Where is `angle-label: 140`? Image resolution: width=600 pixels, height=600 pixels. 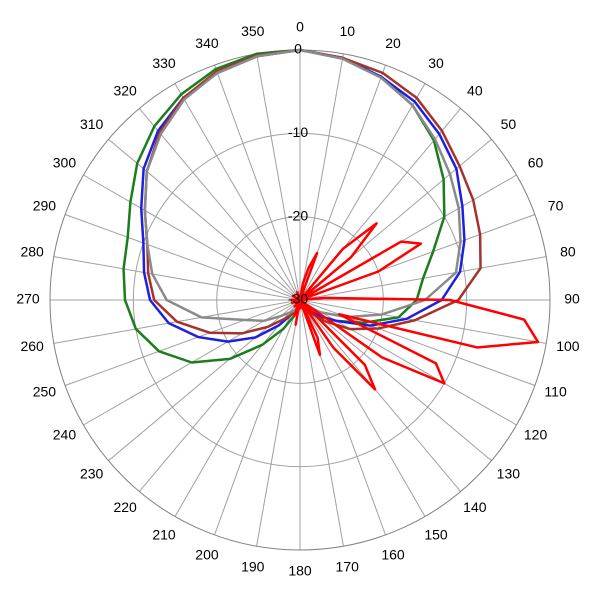 angle-label: 140 is located at coordinates (475, 507).